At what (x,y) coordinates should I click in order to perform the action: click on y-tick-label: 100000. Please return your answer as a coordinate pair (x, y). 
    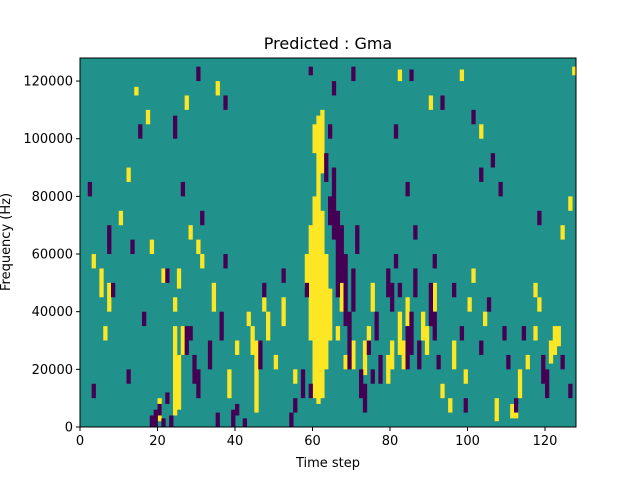
    Looking at the image, I should click on (48, 139).